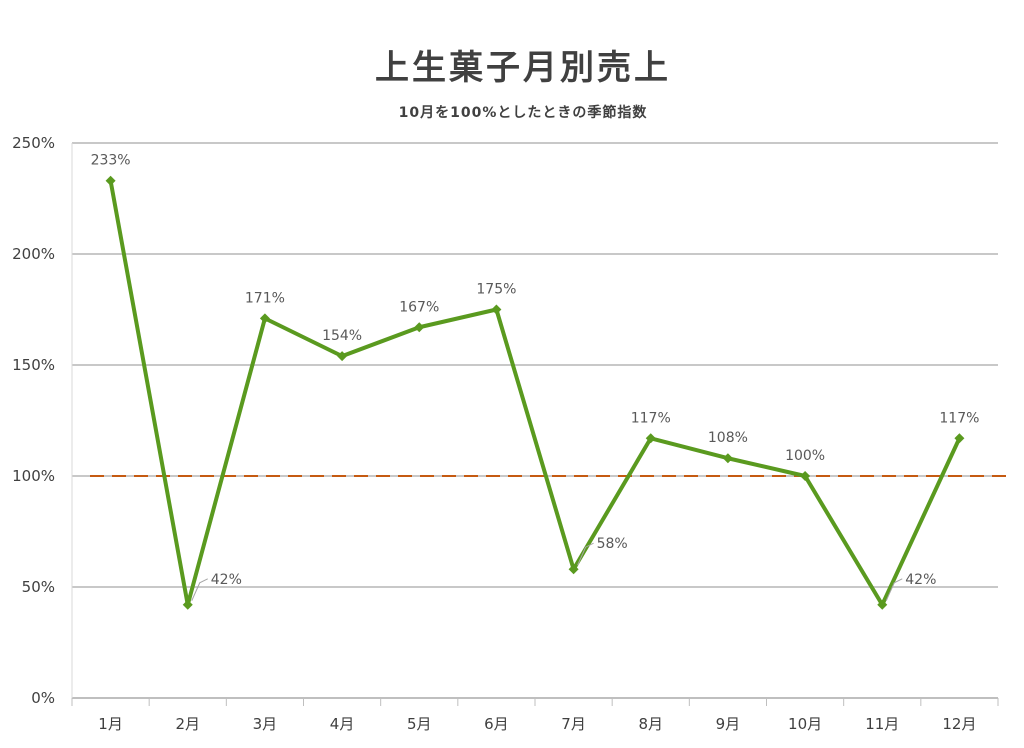 The image size is (1024, 748). What do you see at coordinates (573, 724) in the screenshot?
I see `x-tick-label: 7月` at bounding box center [573, 724].